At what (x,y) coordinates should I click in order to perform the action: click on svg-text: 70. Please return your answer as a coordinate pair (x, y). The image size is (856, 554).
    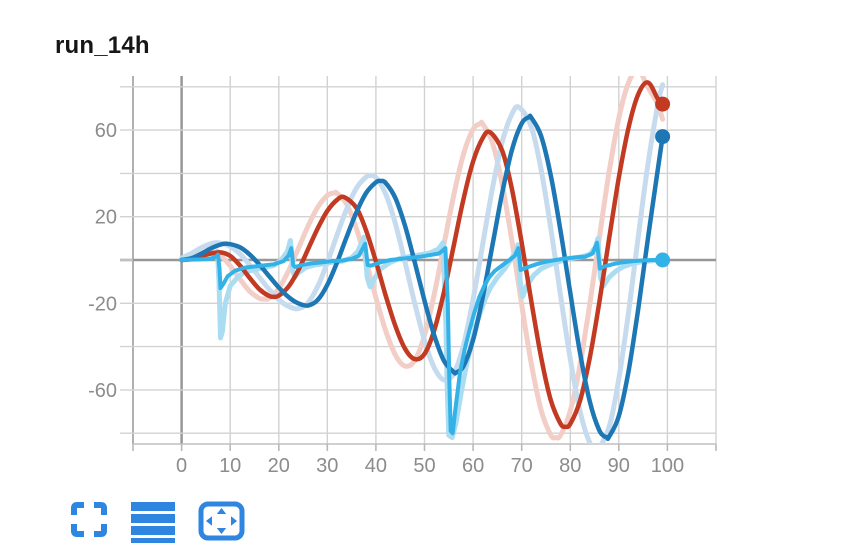
    Looking at the image, I should click on (522, 466).